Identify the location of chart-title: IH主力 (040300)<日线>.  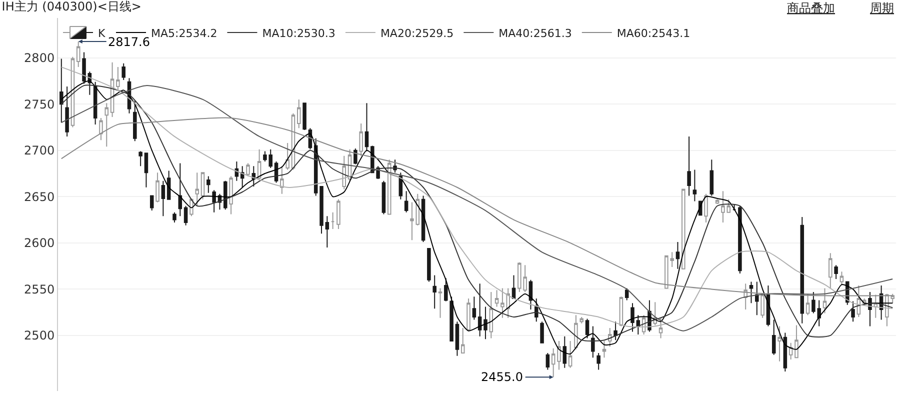
(72, 7).